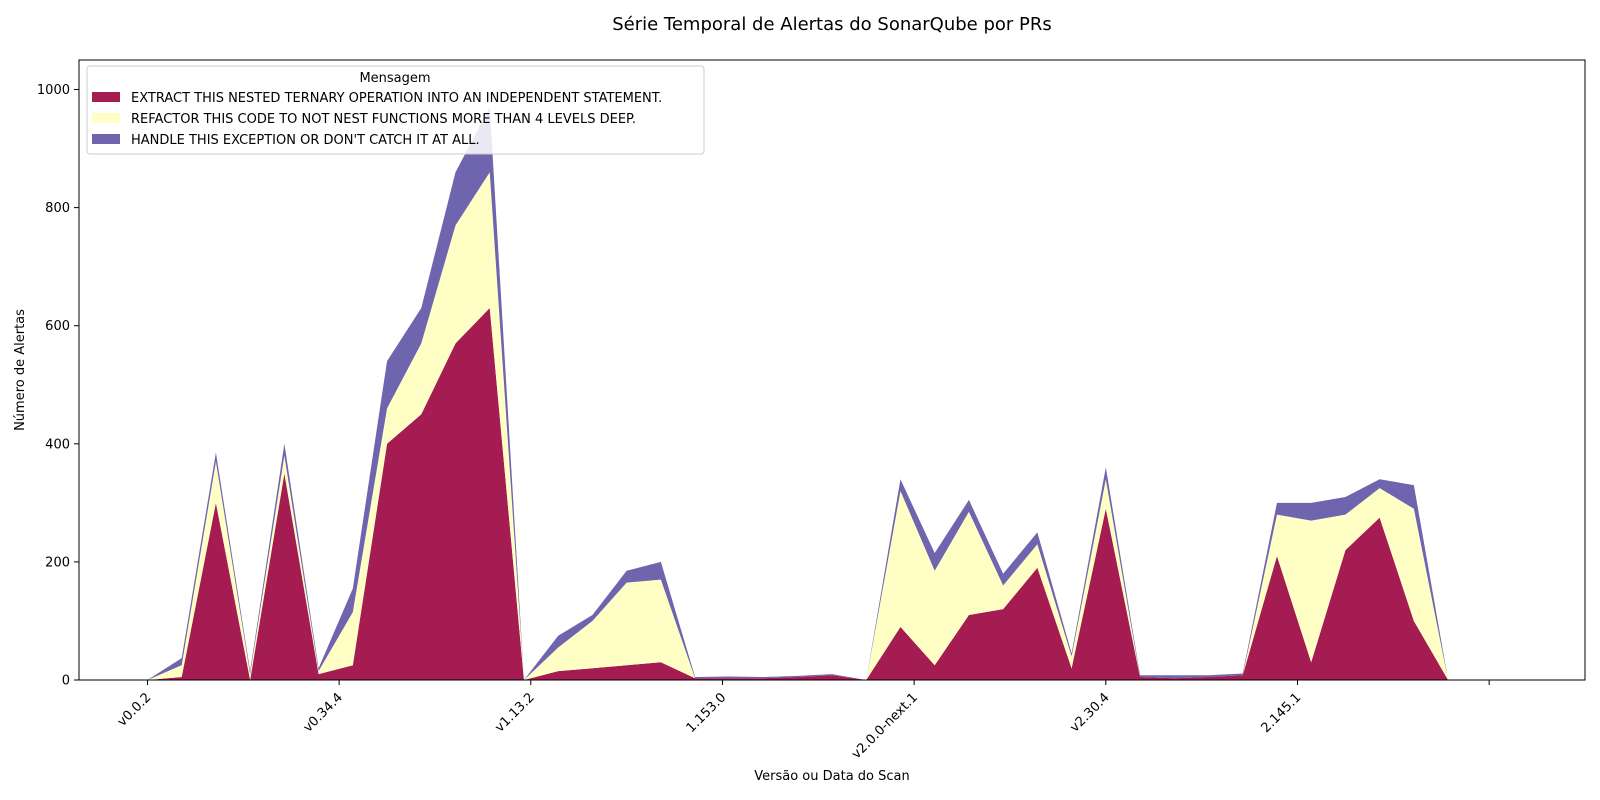  What do you see at coordinates (57, 562) in the screenshot?
I see `y-tick-label: 200` at bounding box center [57, 562].